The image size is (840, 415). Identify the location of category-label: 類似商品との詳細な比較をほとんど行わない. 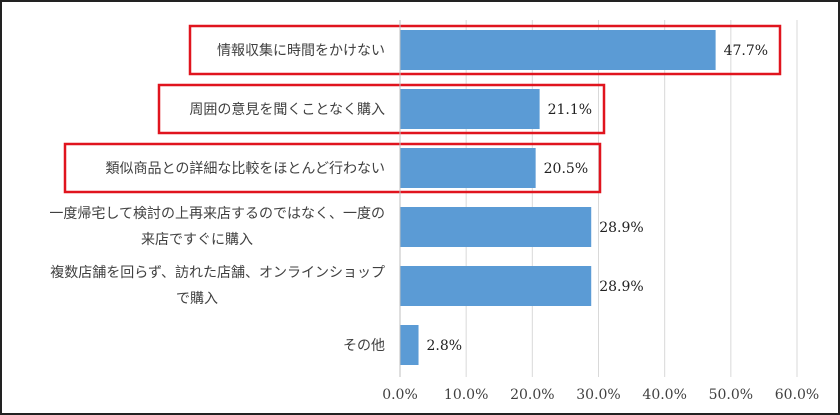
(245, 169).